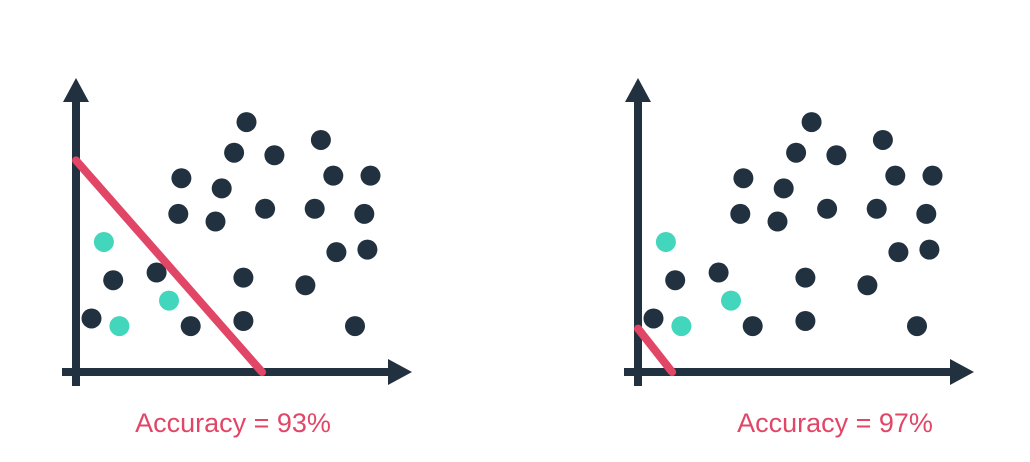  I want to click on accuracy-label: Accuracy = 93%, so click(233, 423).